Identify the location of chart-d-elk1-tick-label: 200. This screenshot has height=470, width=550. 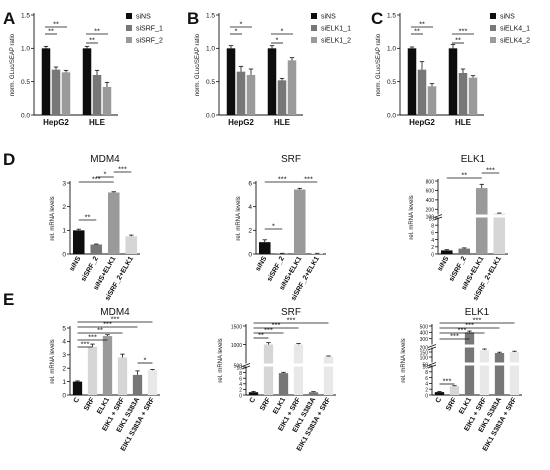
(430, 211).